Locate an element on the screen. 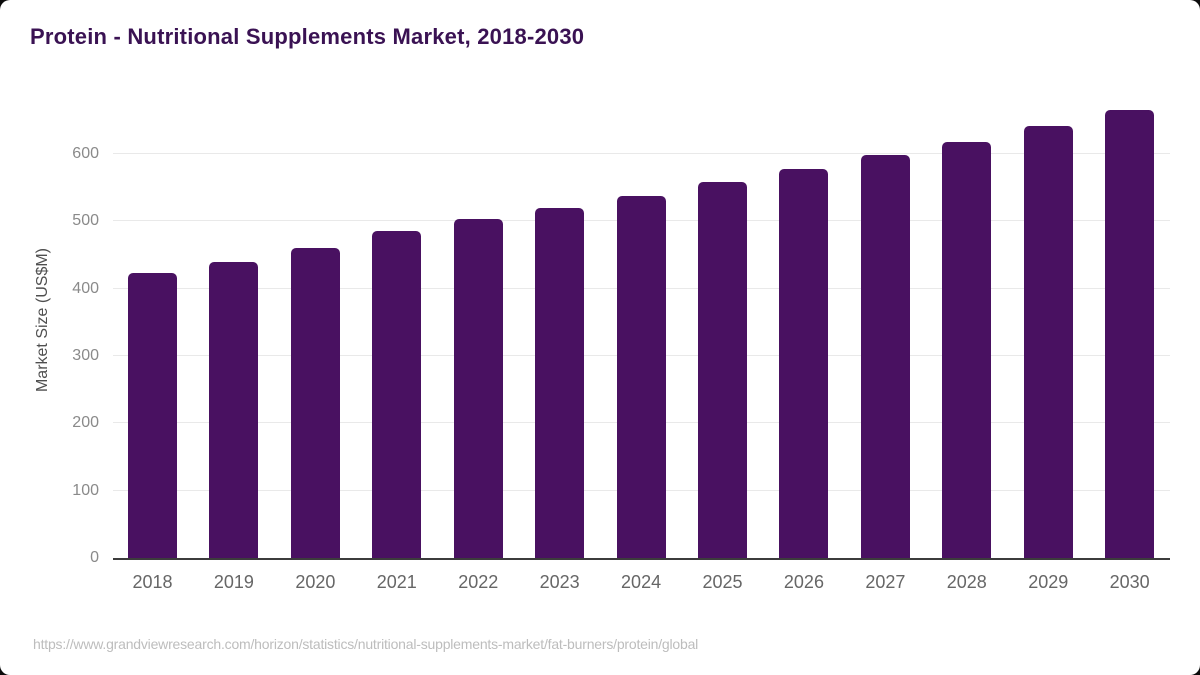 This screenshot has height=675, width=1200. x-axis-label: 2019 is located at coordinates (233, 582).